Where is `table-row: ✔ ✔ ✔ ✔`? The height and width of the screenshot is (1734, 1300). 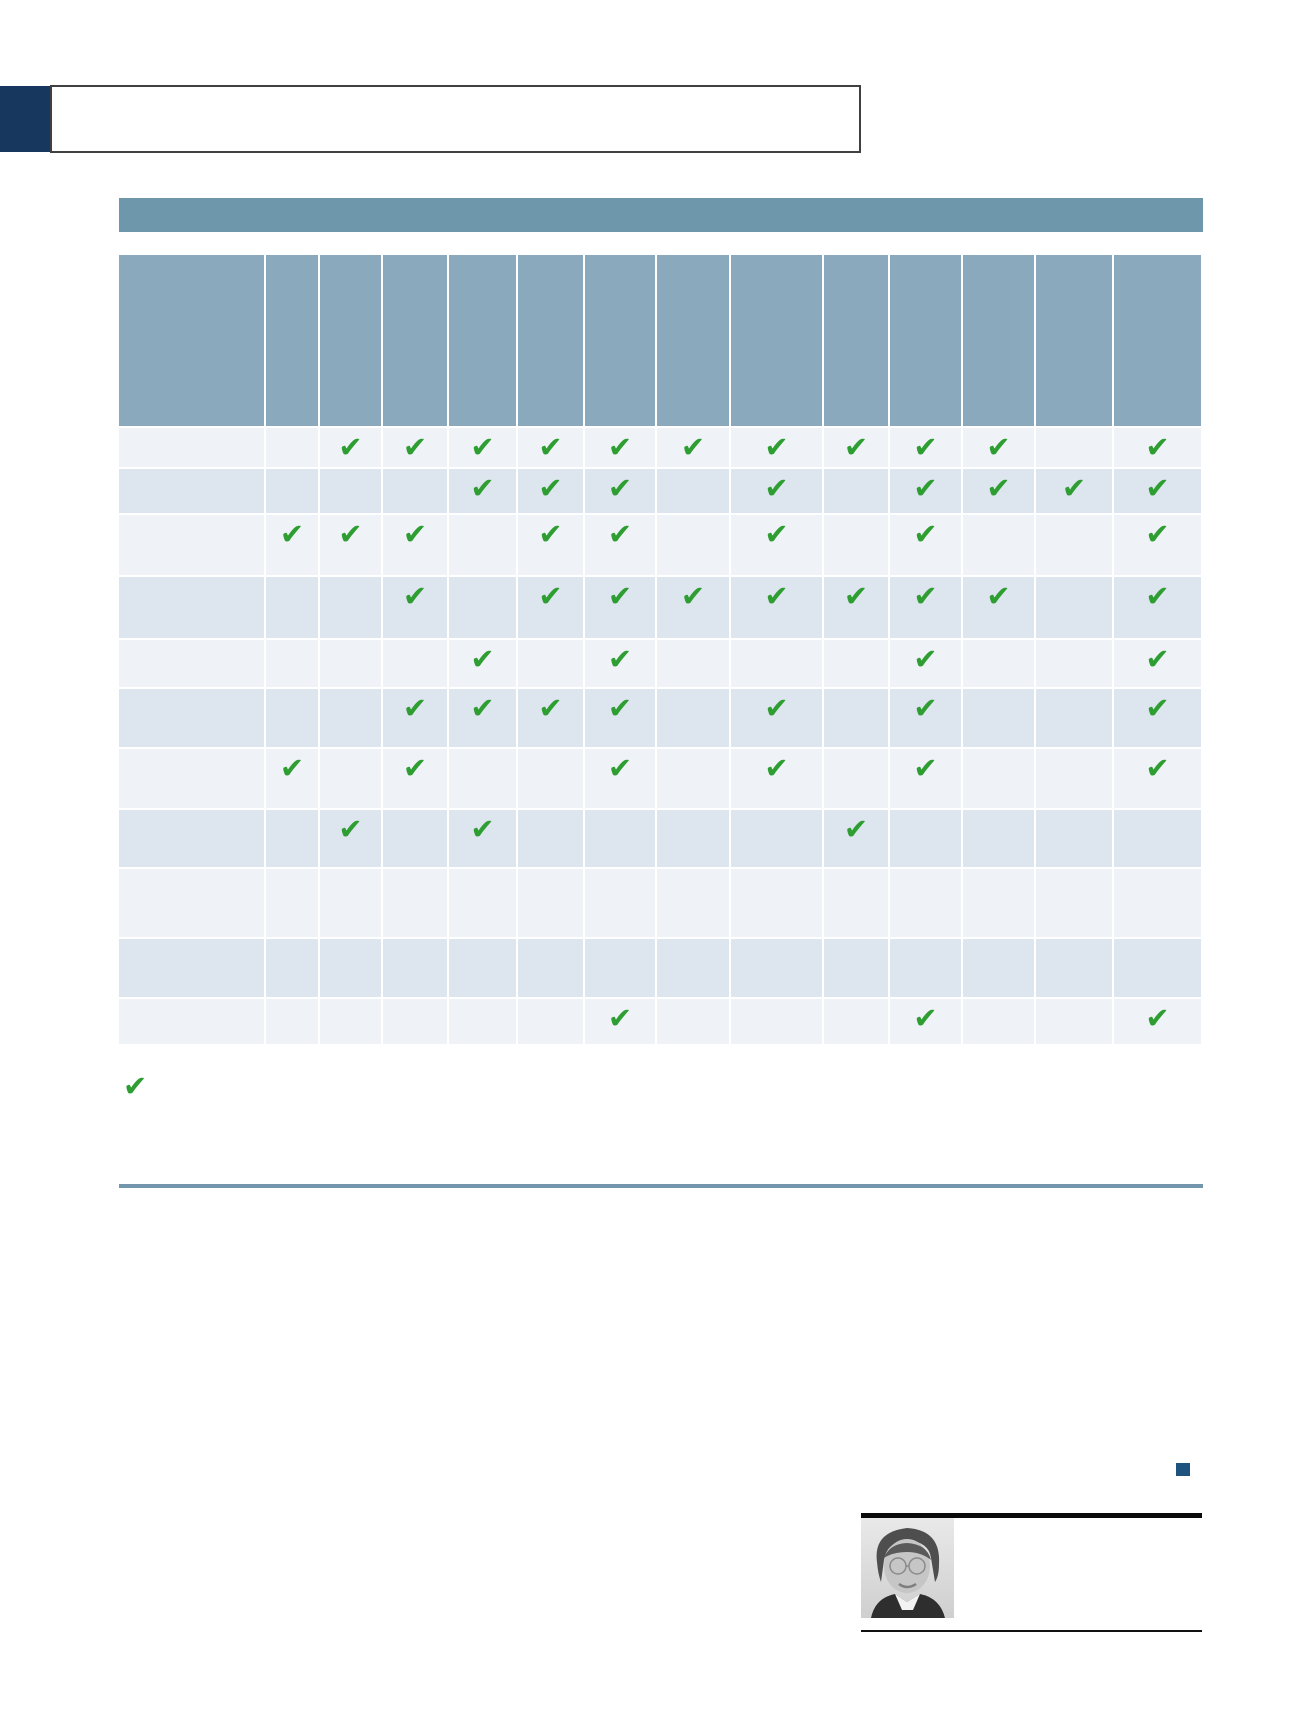
table-row: ✔ ✔ ✔ ✔ is located at coordinates (661, 663).